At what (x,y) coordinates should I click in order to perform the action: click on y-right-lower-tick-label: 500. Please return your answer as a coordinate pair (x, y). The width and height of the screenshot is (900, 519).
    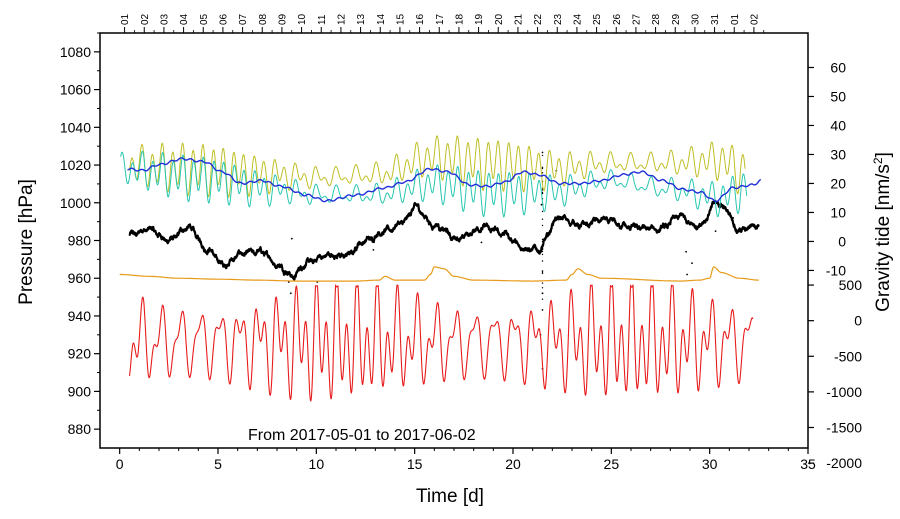
    Looking at the image, I should click on (851, 285).